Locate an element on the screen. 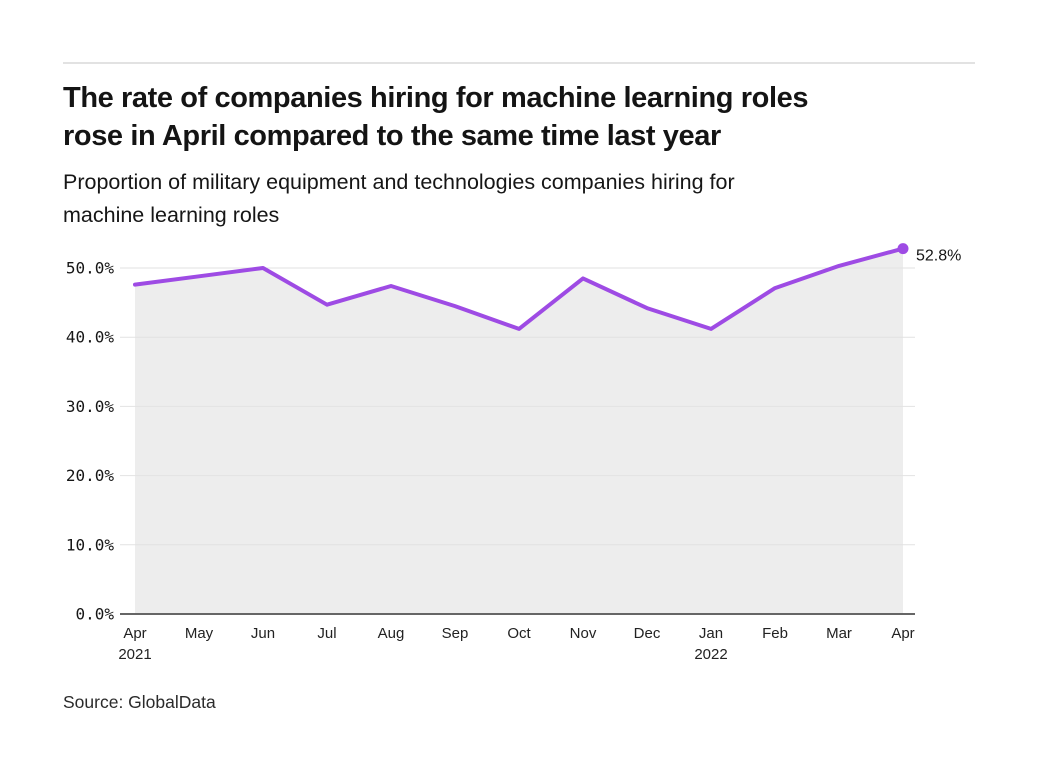 The image size is (1038, 778). x-axis-tick-label: Jun is located at coordinates (263, 633).